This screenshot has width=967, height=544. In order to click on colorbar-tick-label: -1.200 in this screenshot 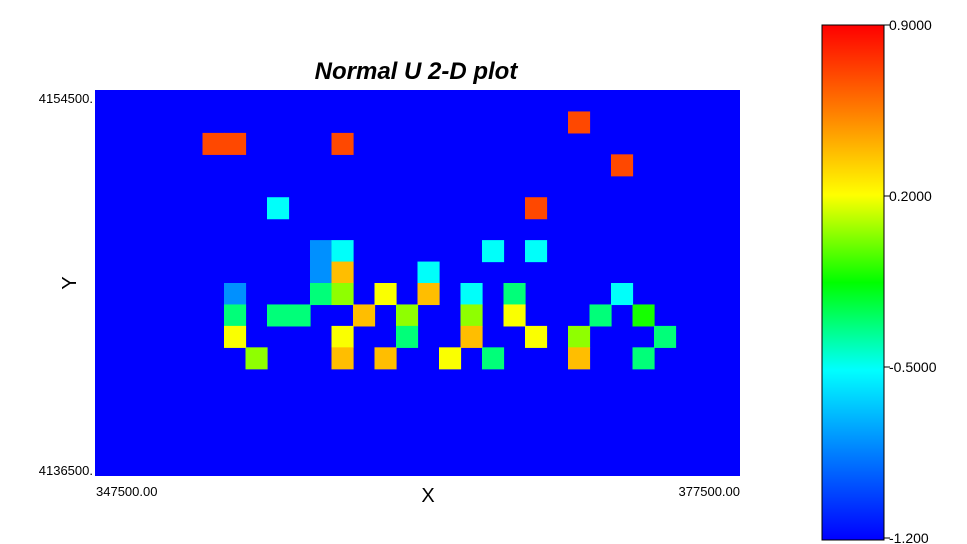, I will do `click(909, 537)`.